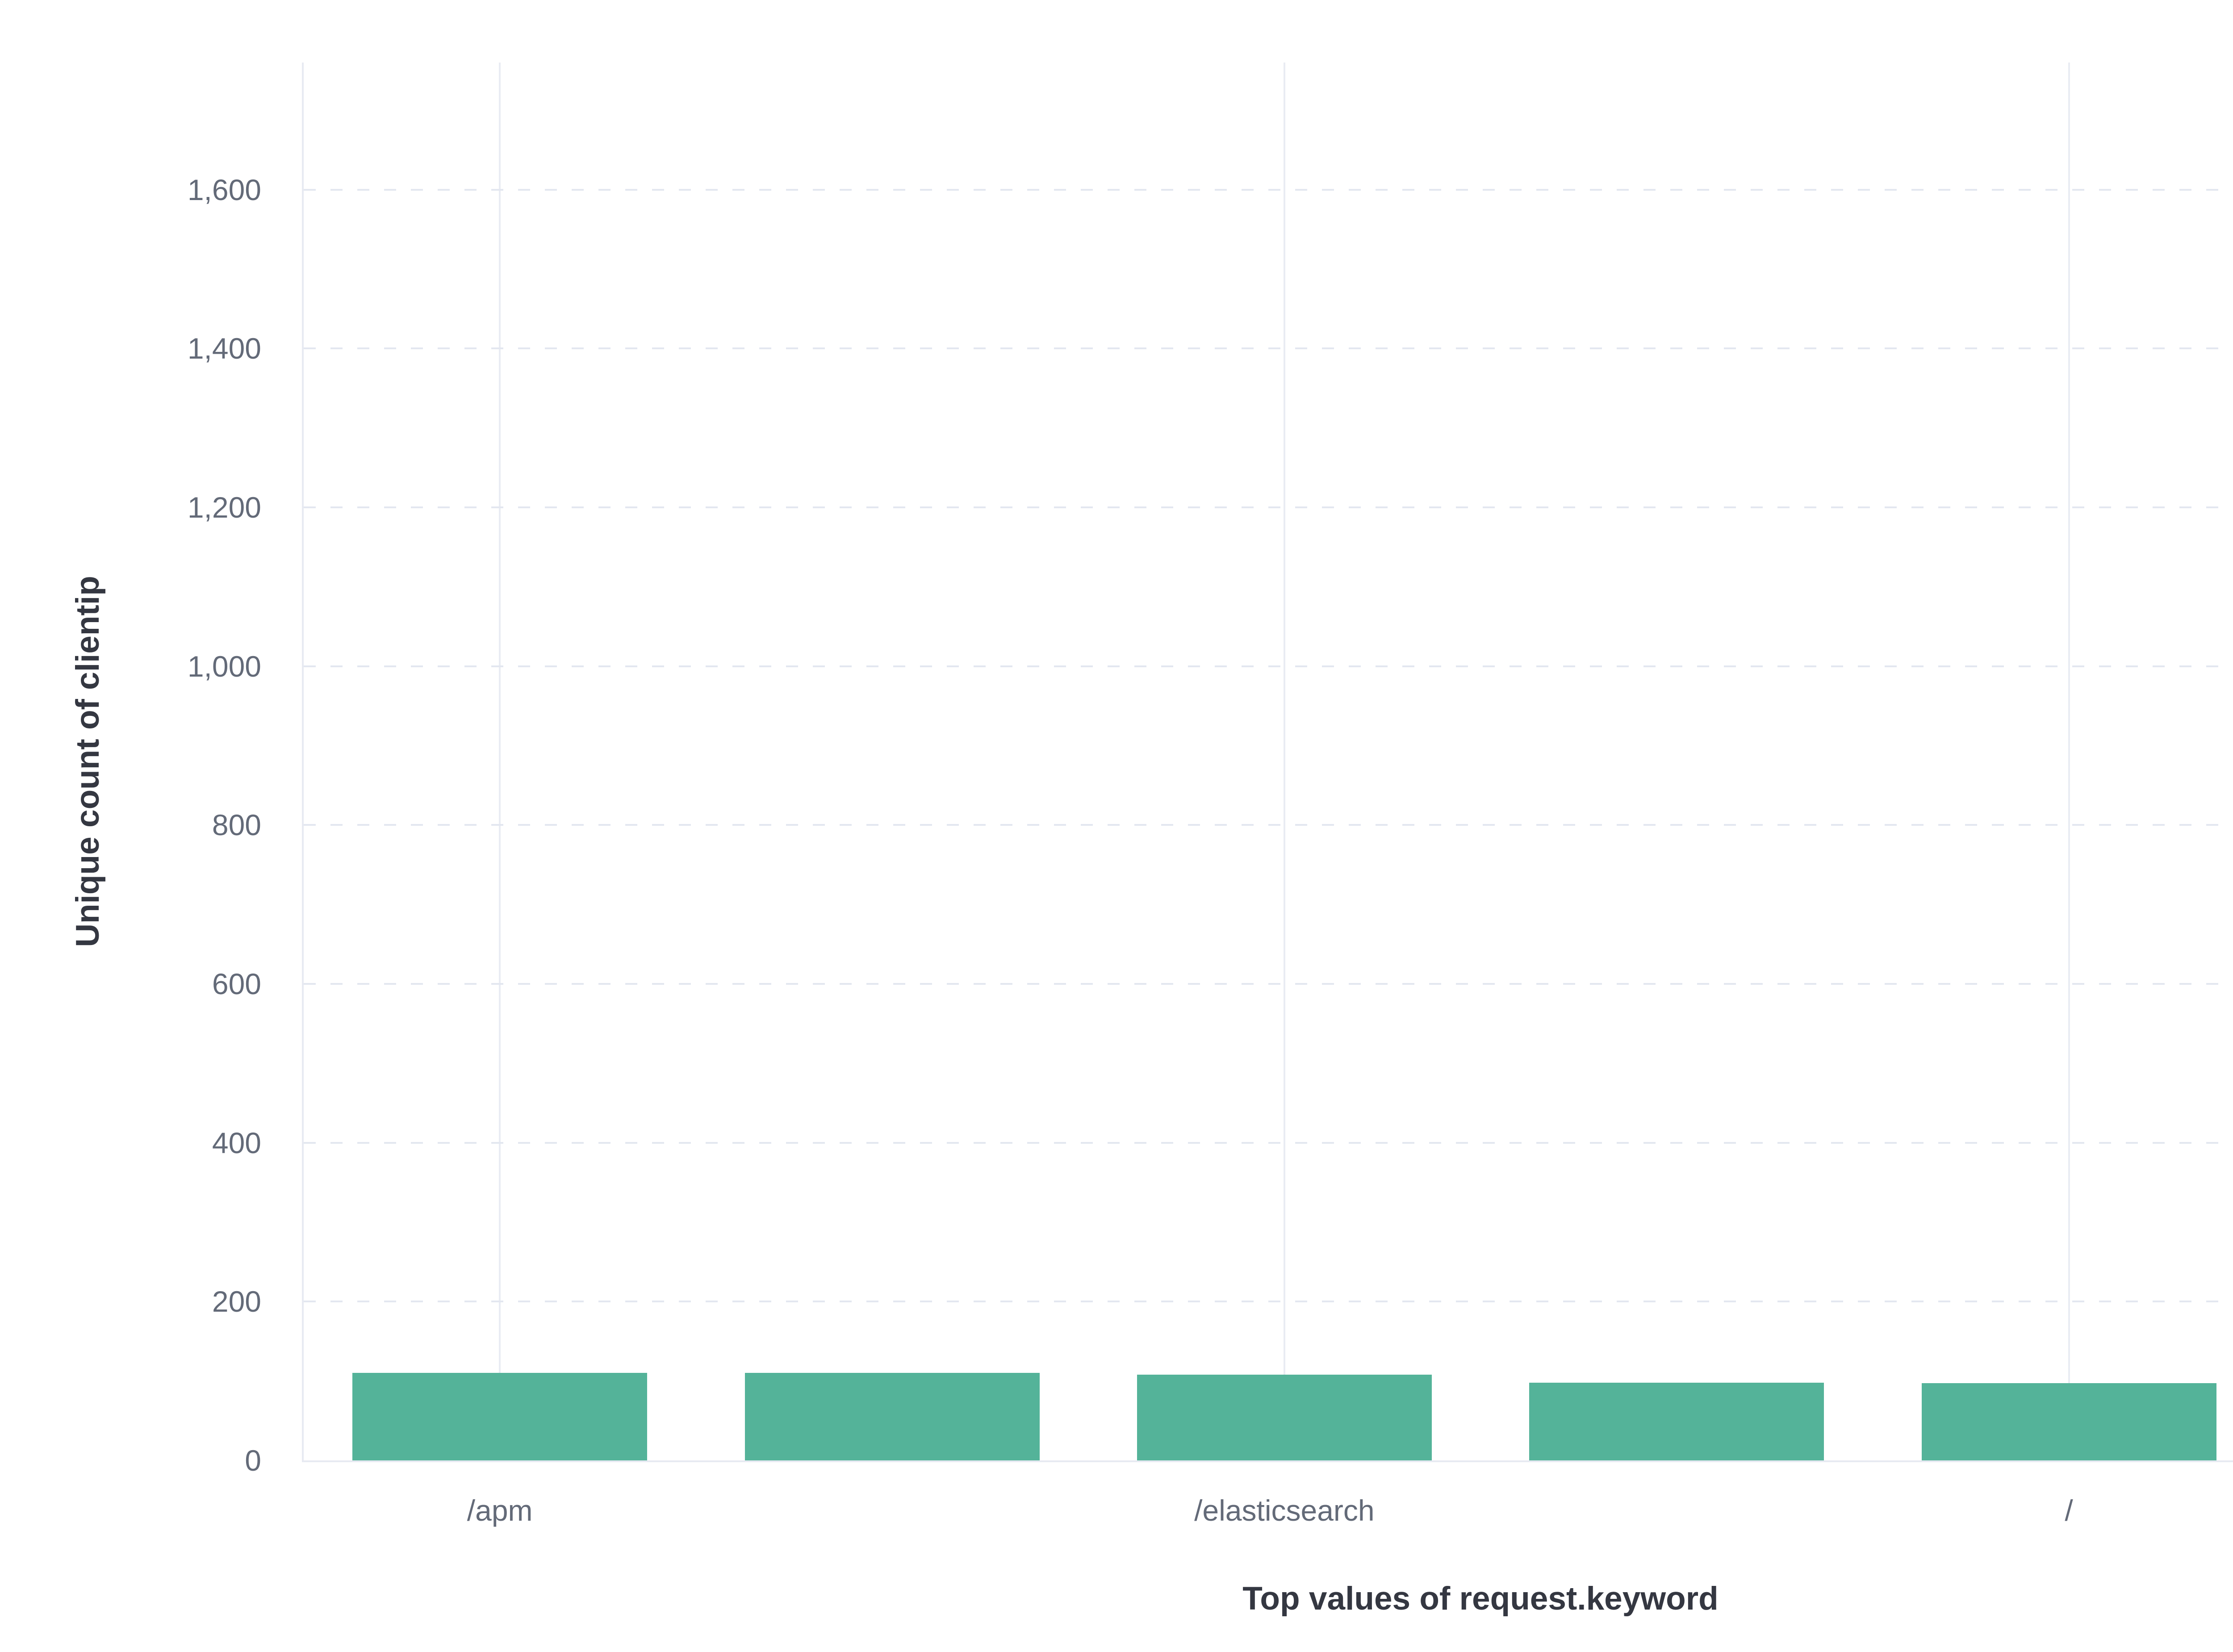 Image resolution: width=2233 pixels, height=1652 pixels. I want to click on y-axis-line, so click(303, 762).